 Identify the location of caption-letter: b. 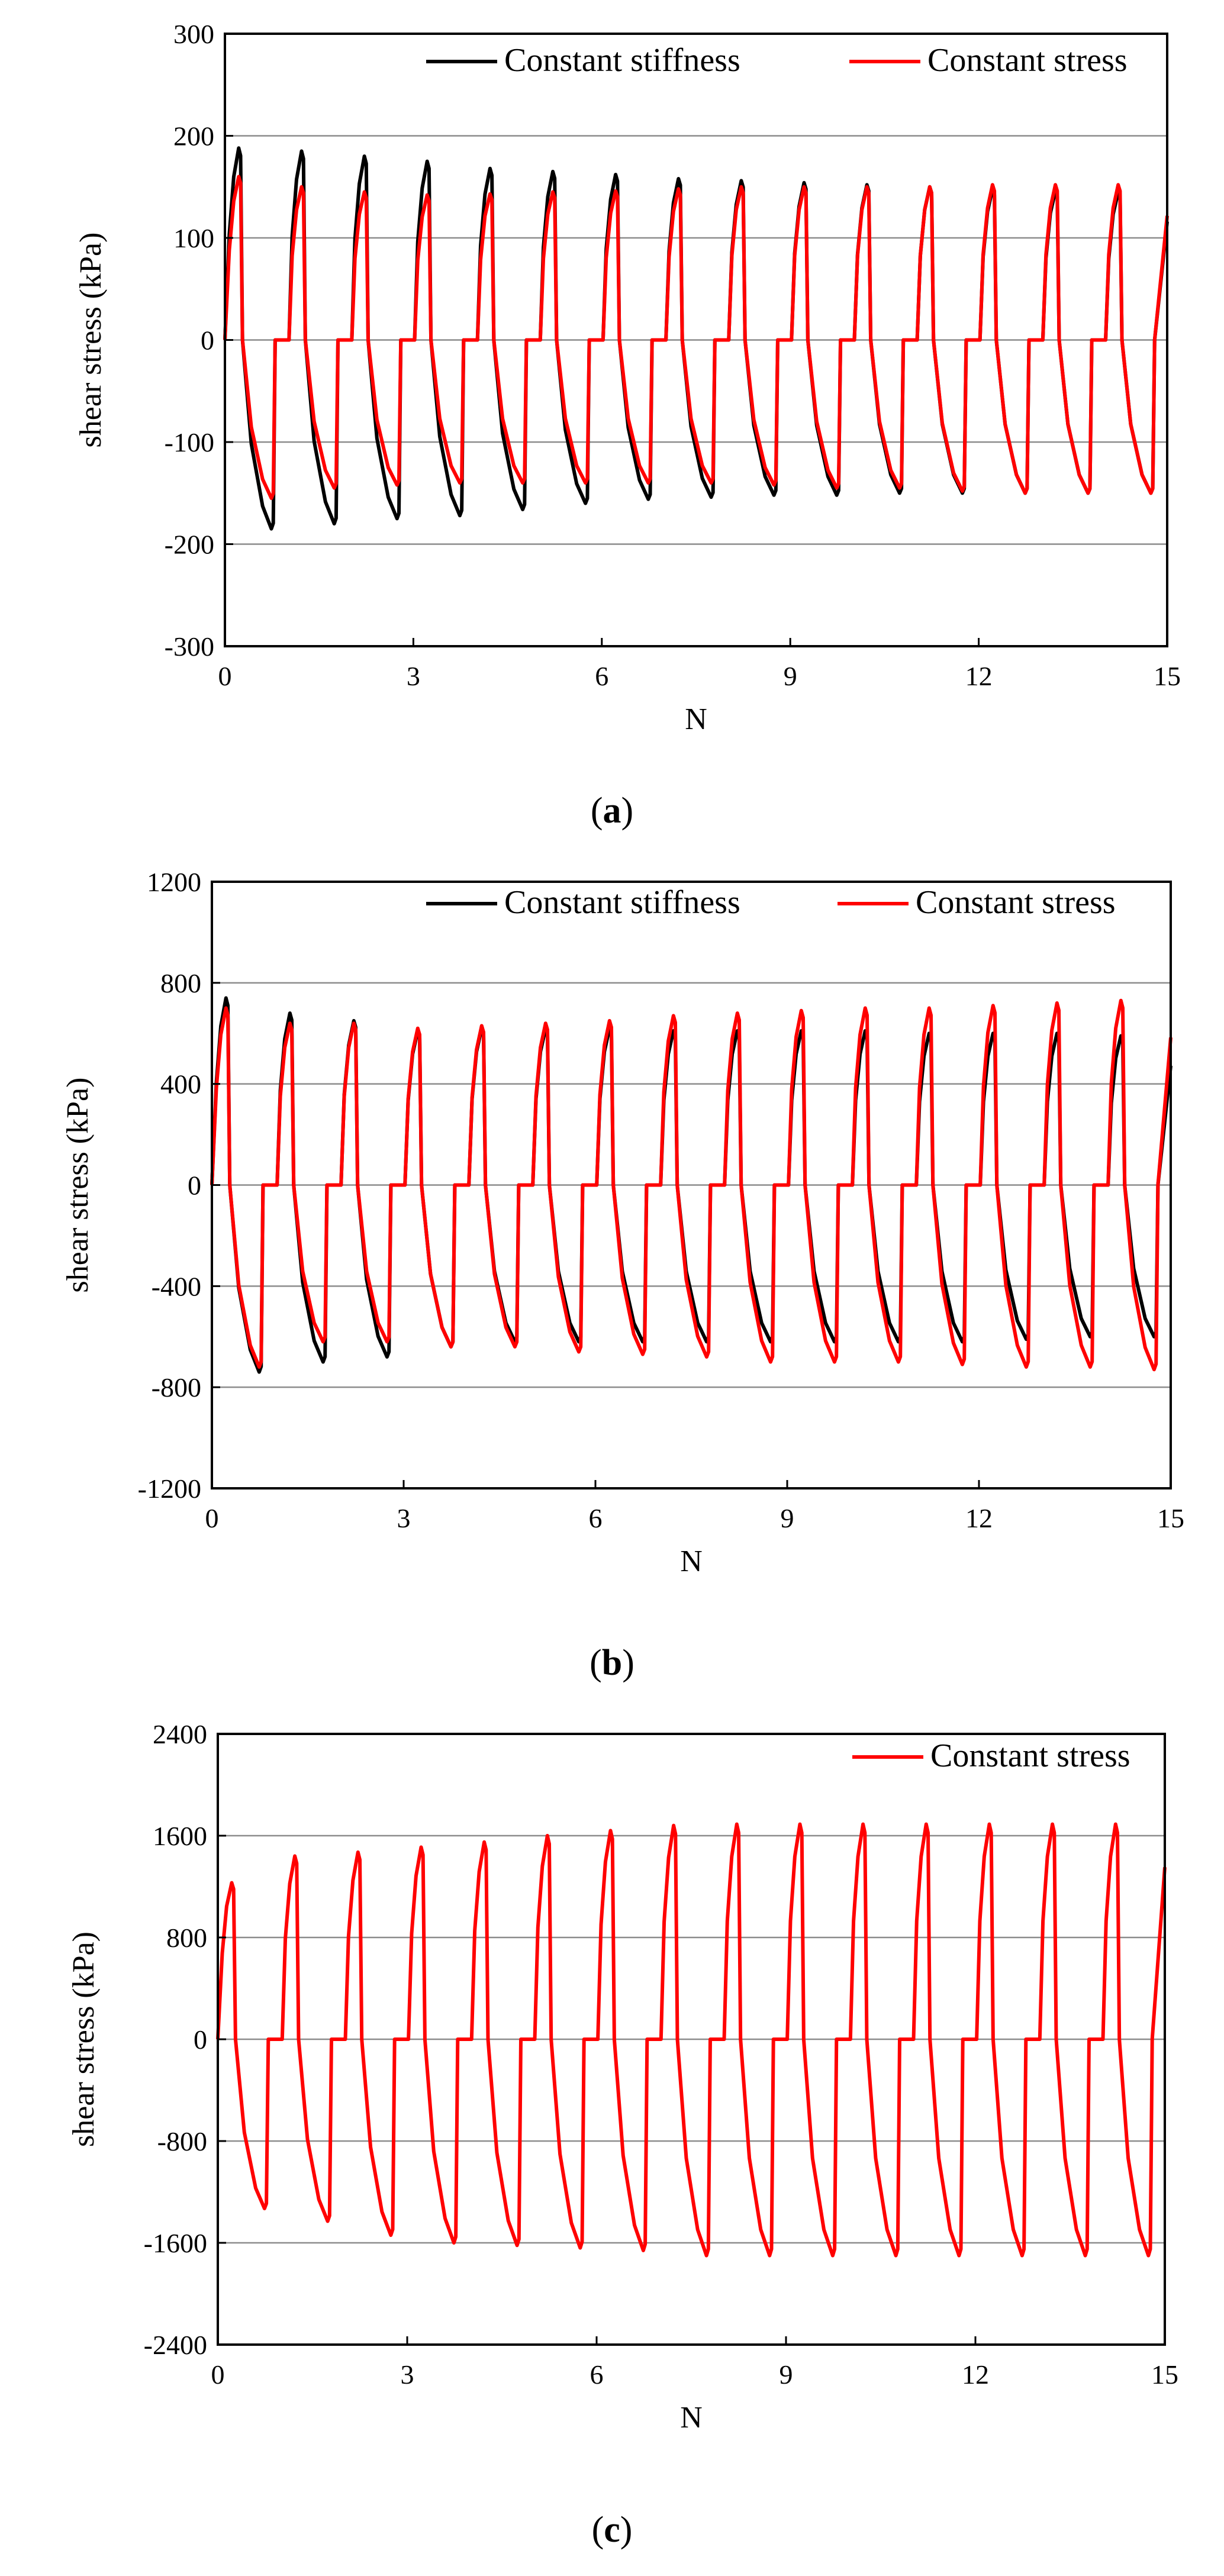
(612, 1663).